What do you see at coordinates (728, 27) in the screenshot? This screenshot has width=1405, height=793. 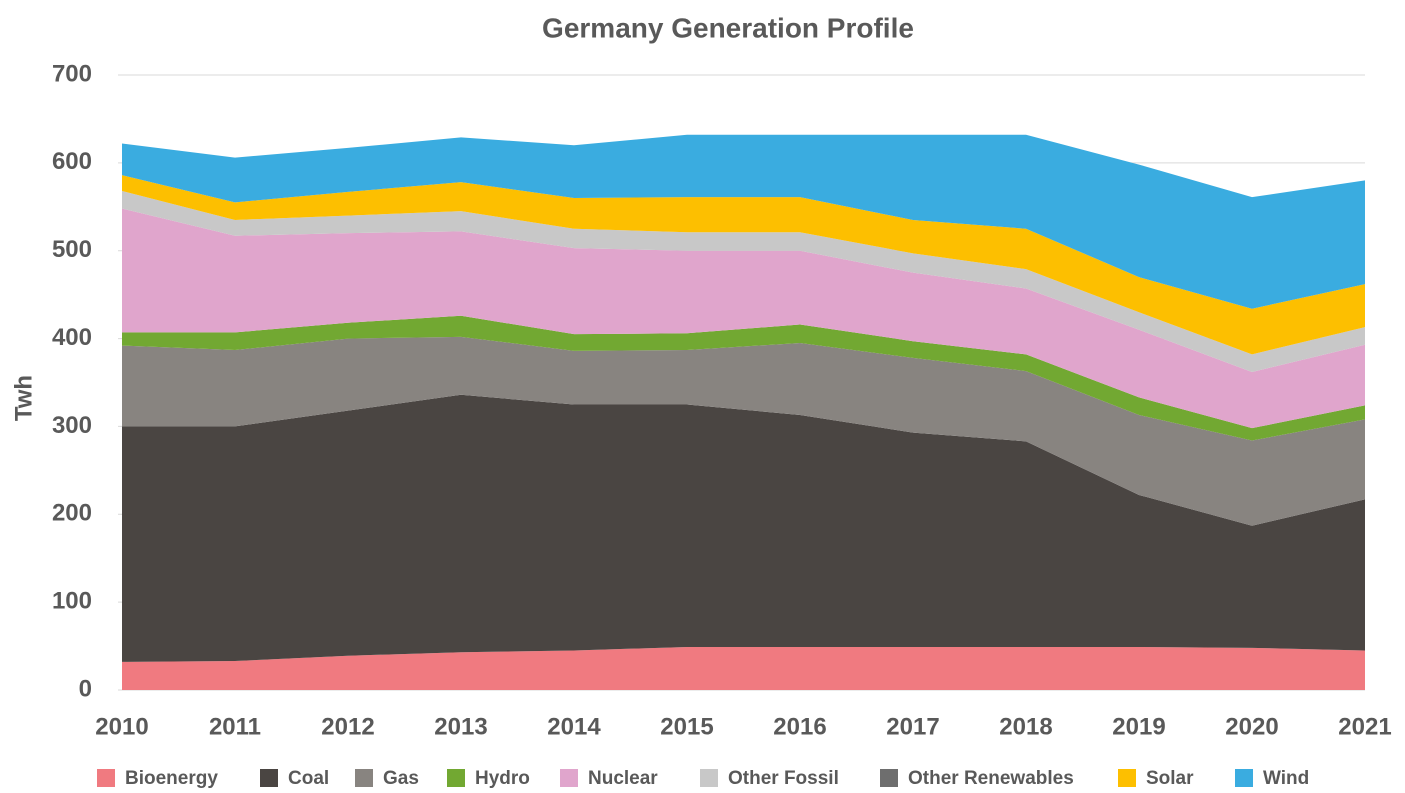 I see `chart-title: Germany Generation Profile` at bounding box center [728, 27].